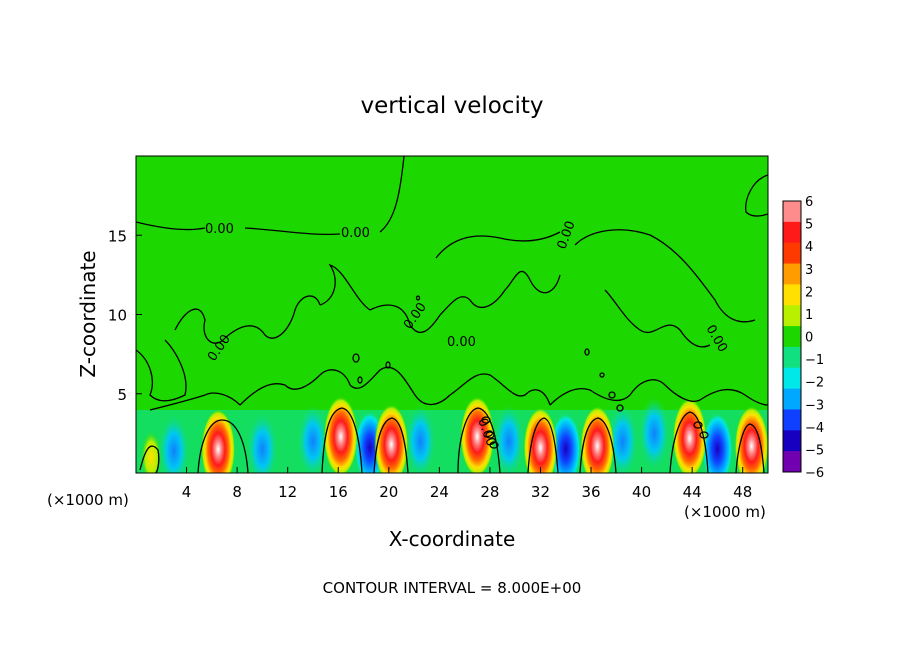 This screenshot has width=904, height=654. I want to click on y-axis: 5 10 15, so click(125, 315).